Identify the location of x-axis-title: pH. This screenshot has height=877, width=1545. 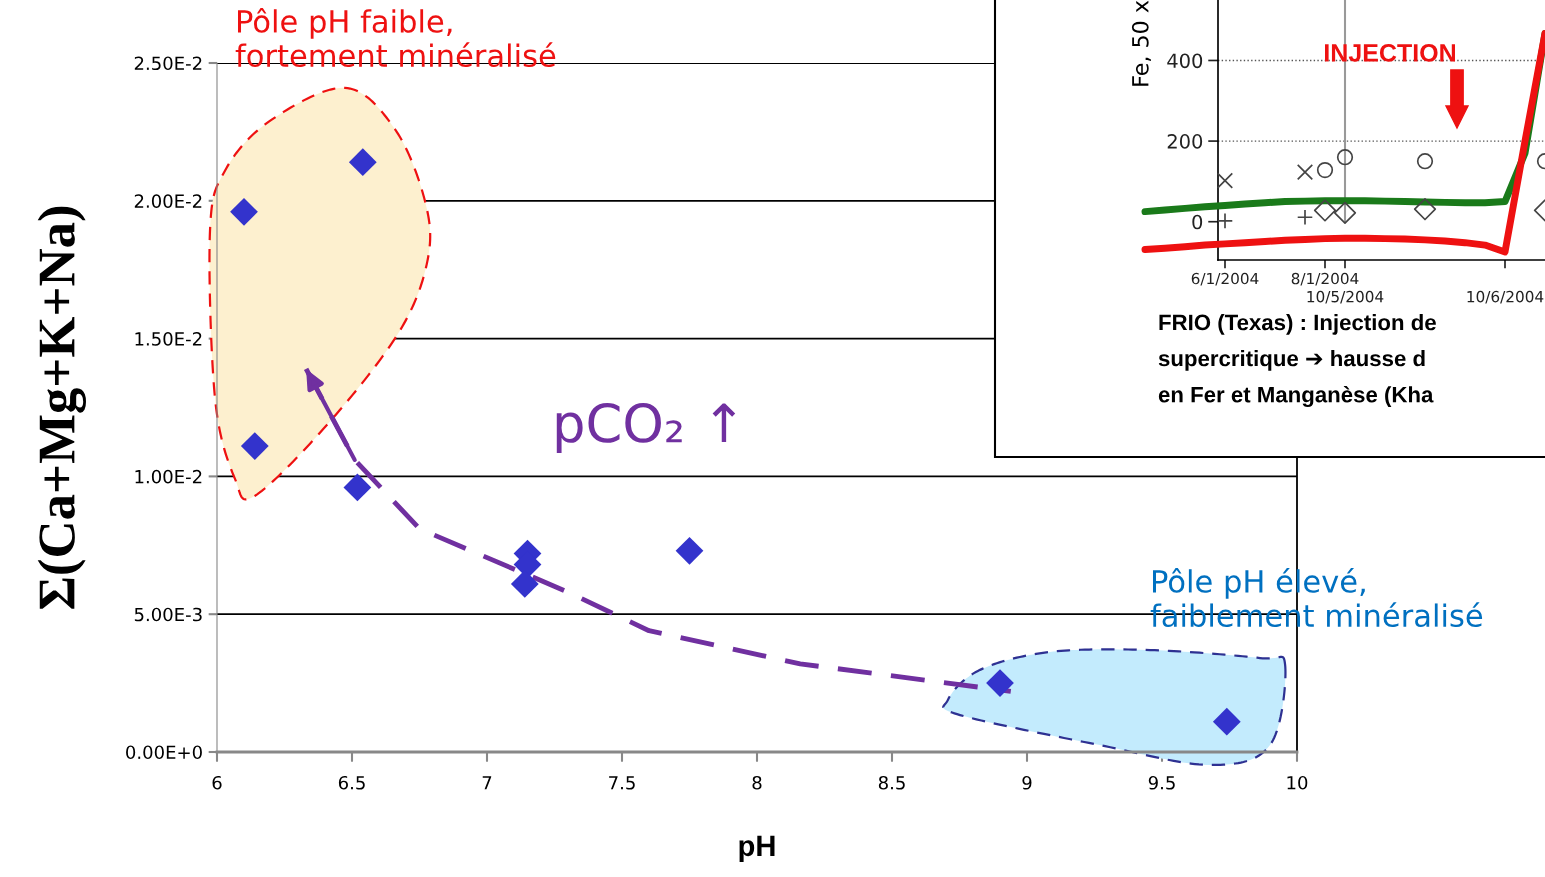
(757, 848).